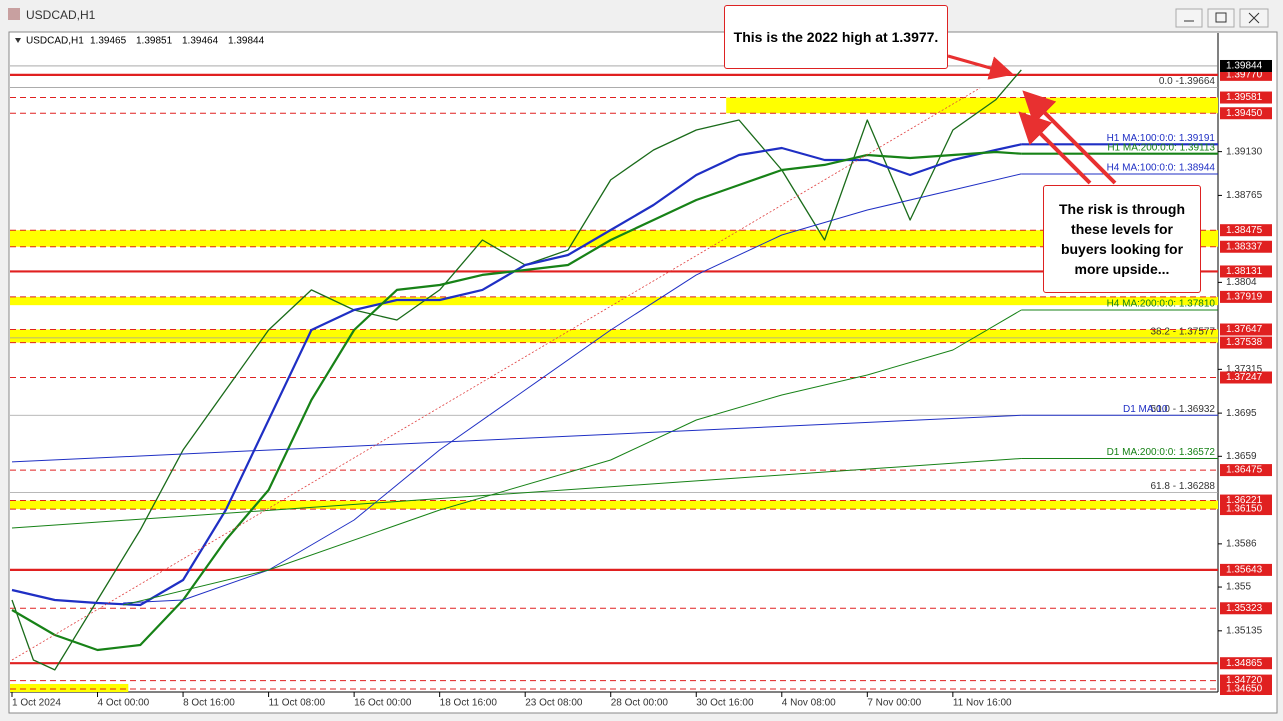 This screenshot has width=1283, height=721. What do you see at coordinates (982, 703) in the screenshot?
I see `x-tick-label: 11 Nov 16:00` at bounding box center [982, 703].